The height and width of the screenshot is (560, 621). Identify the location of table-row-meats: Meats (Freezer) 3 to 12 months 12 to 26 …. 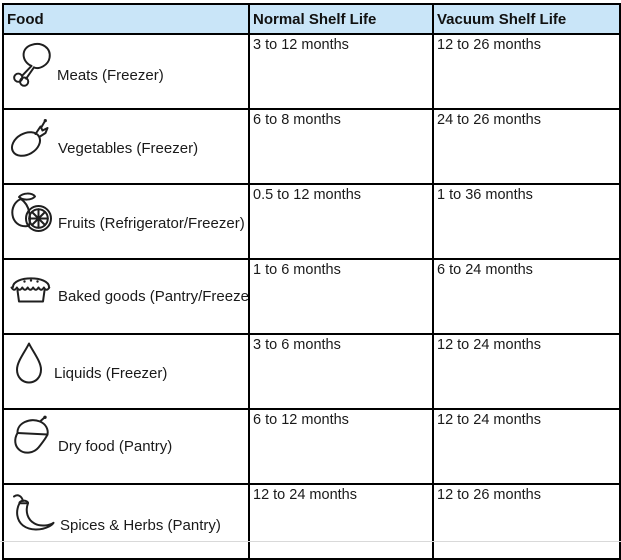
(311, 71).